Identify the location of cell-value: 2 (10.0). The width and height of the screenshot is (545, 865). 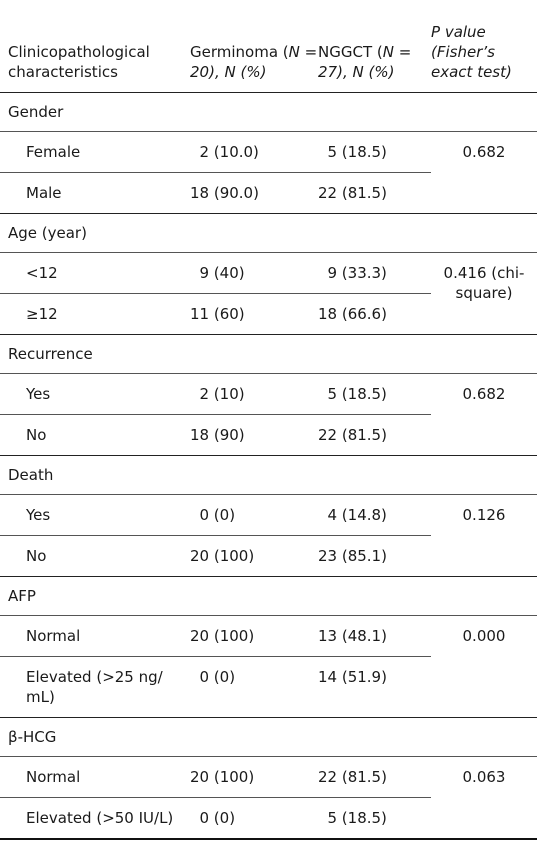
(254, 152).